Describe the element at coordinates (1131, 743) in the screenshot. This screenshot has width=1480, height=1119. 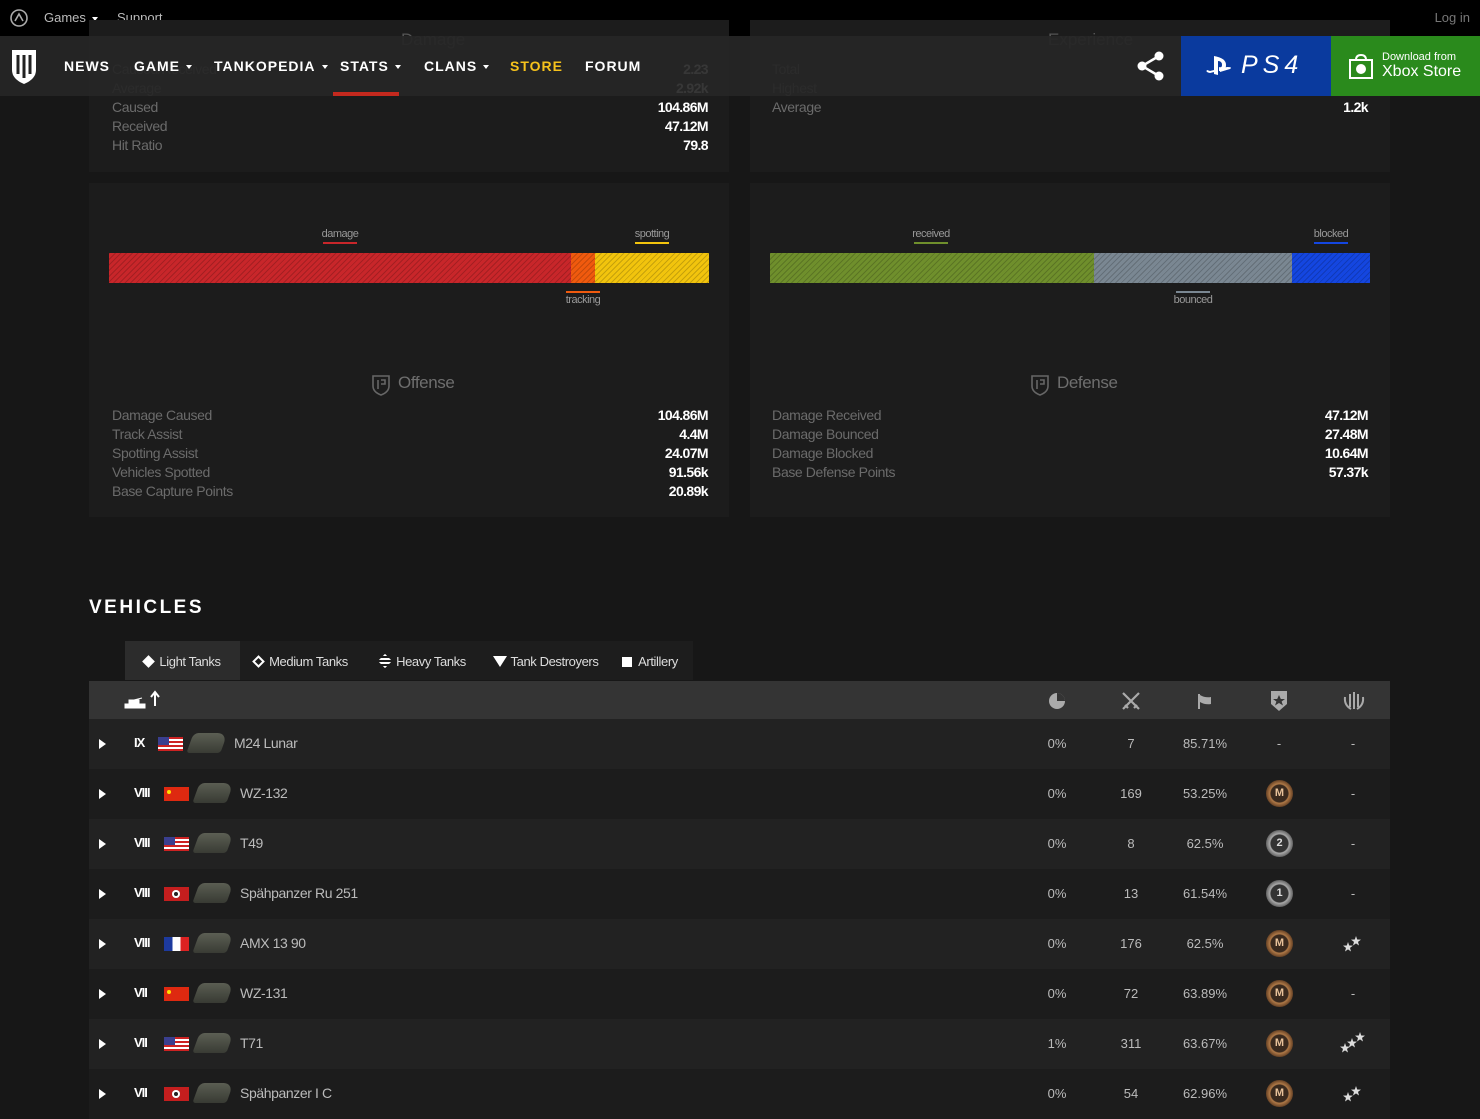
I see `cell: 7` at that location.